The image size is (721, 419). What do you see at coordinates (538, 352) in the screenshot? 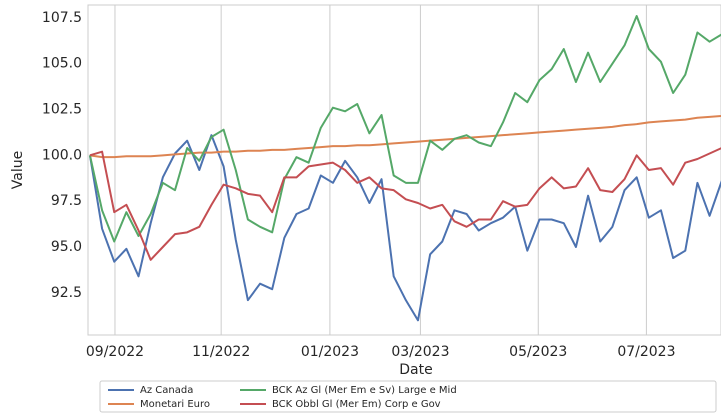
I see `x-tick-label: 05/2023` at bounding box center [538, 352].